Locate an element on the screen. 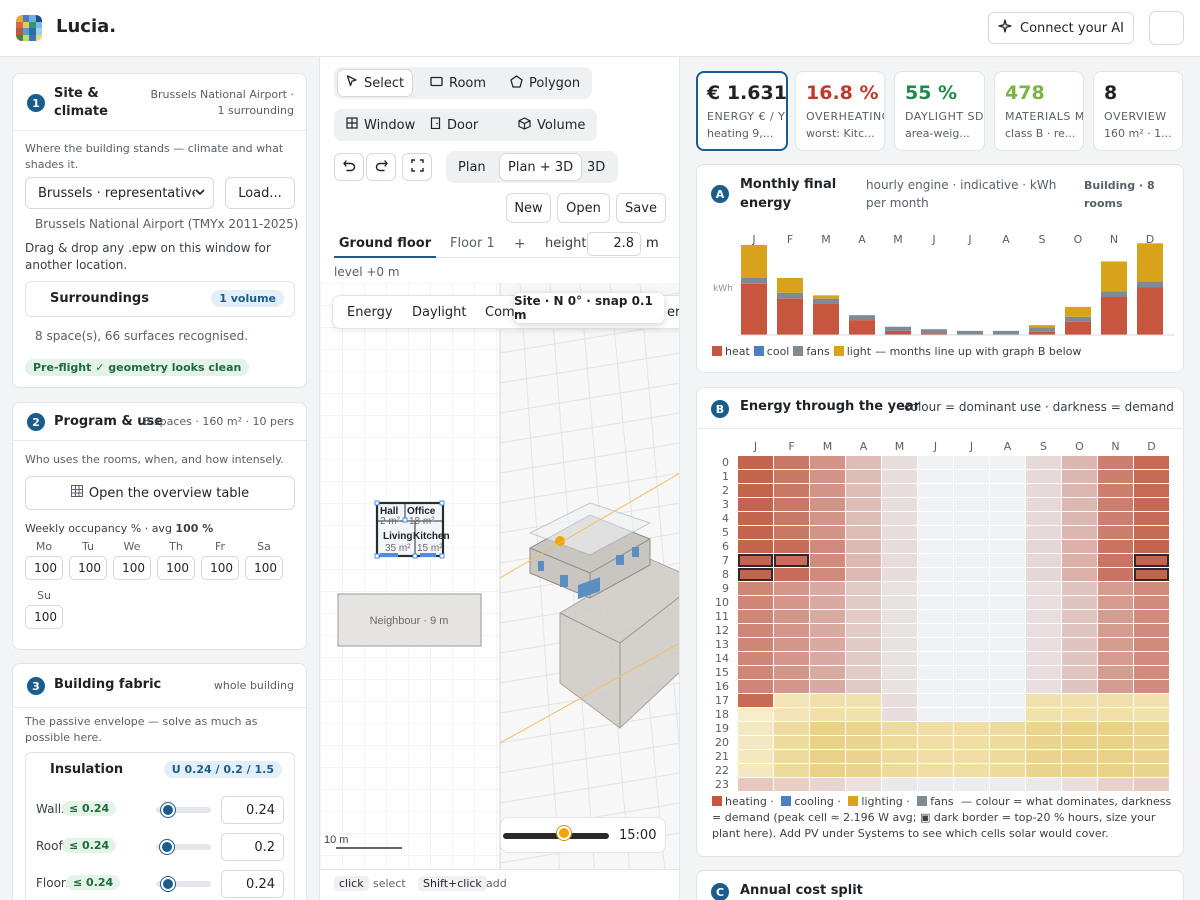  add-floor-button: + is located at coordinates (520, 244).